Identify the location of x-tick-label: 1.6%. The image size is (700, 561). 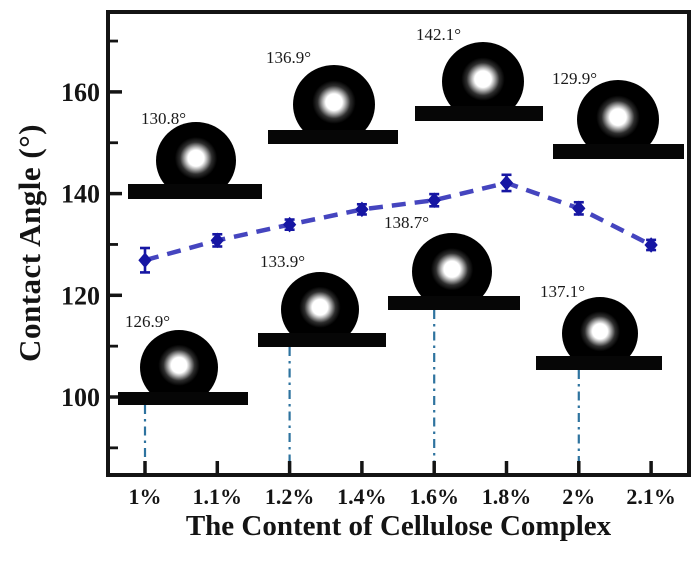
(434, 496).